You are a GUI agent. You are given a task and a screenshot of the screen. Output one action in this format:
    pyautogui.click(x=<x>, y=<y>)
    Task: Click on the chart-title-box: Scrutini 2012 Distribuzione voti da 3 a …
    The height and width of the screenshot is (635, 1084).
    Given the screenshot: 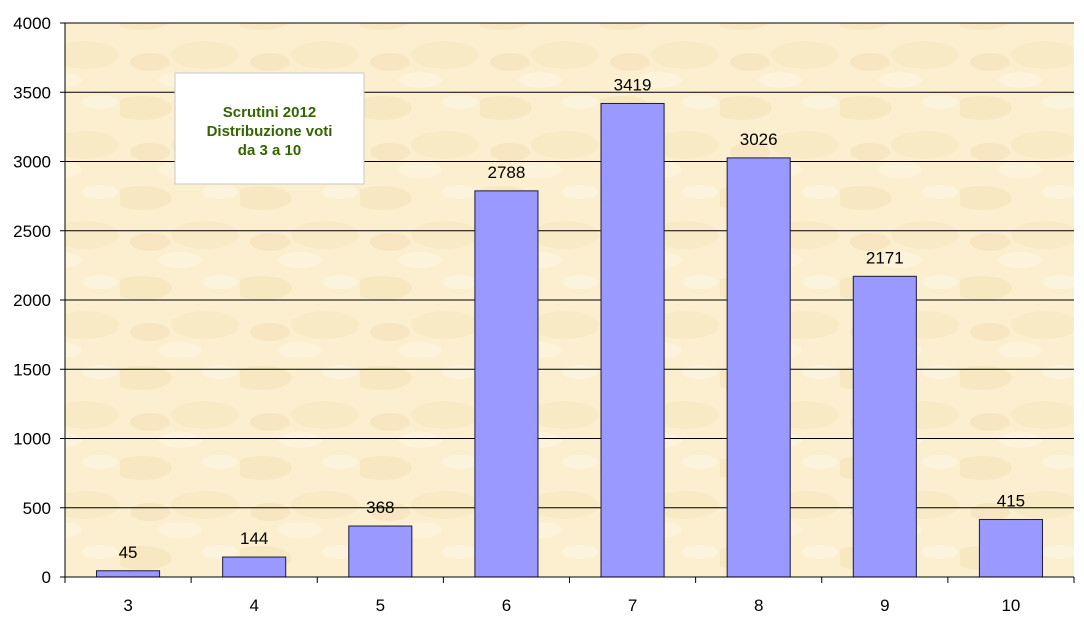 What is the action you would take?
    pyautogui.click(x=269, y=128)
    